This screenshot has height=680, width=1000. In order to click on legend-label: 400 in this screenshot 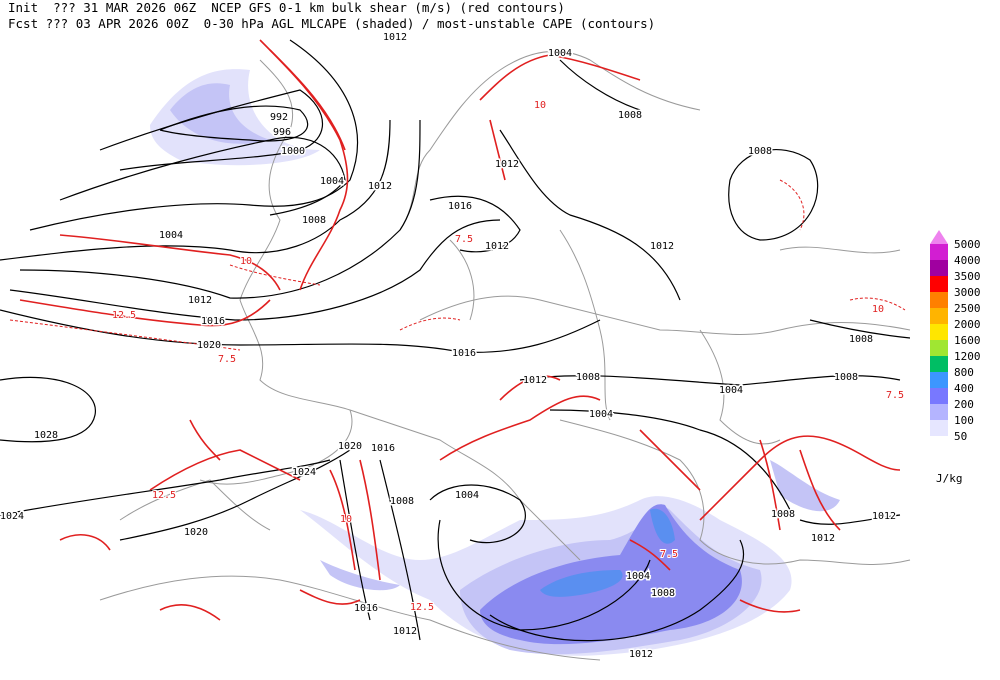, I will do `click(964, 388)`.